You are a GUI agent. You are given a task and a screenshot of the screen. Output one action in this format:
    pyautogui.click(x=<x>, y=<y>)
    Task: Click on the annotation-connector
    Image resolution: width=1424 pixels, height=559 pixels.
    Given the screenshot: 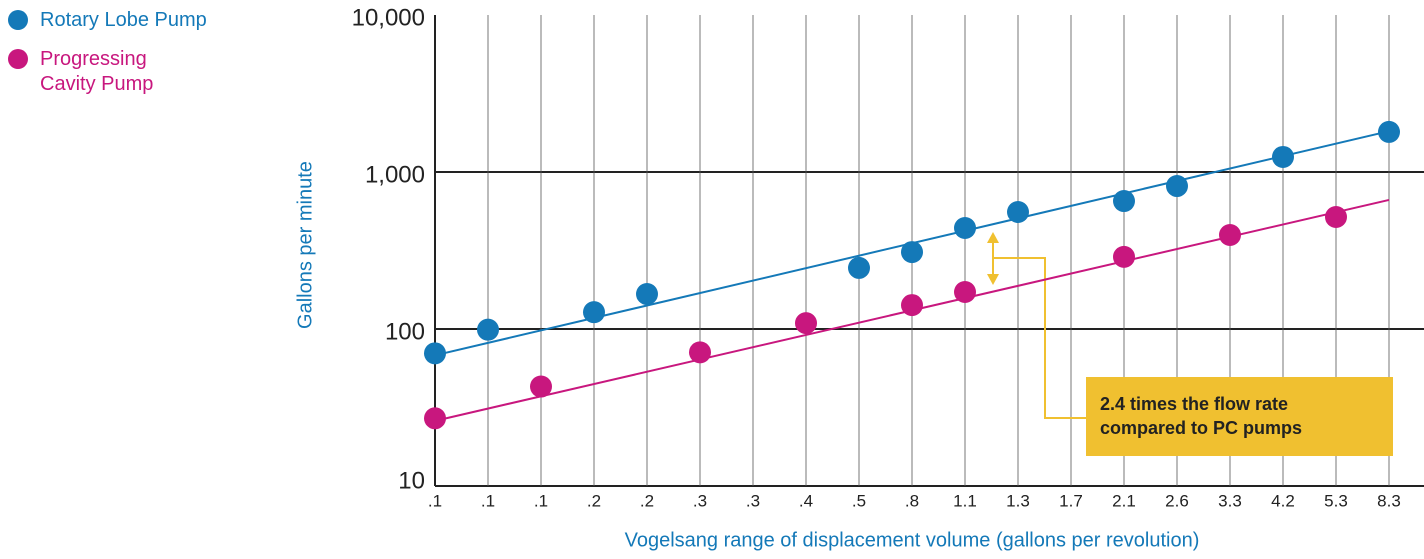 What is the action you would take?
    pyautogui.click(x=1036, y=325)
    